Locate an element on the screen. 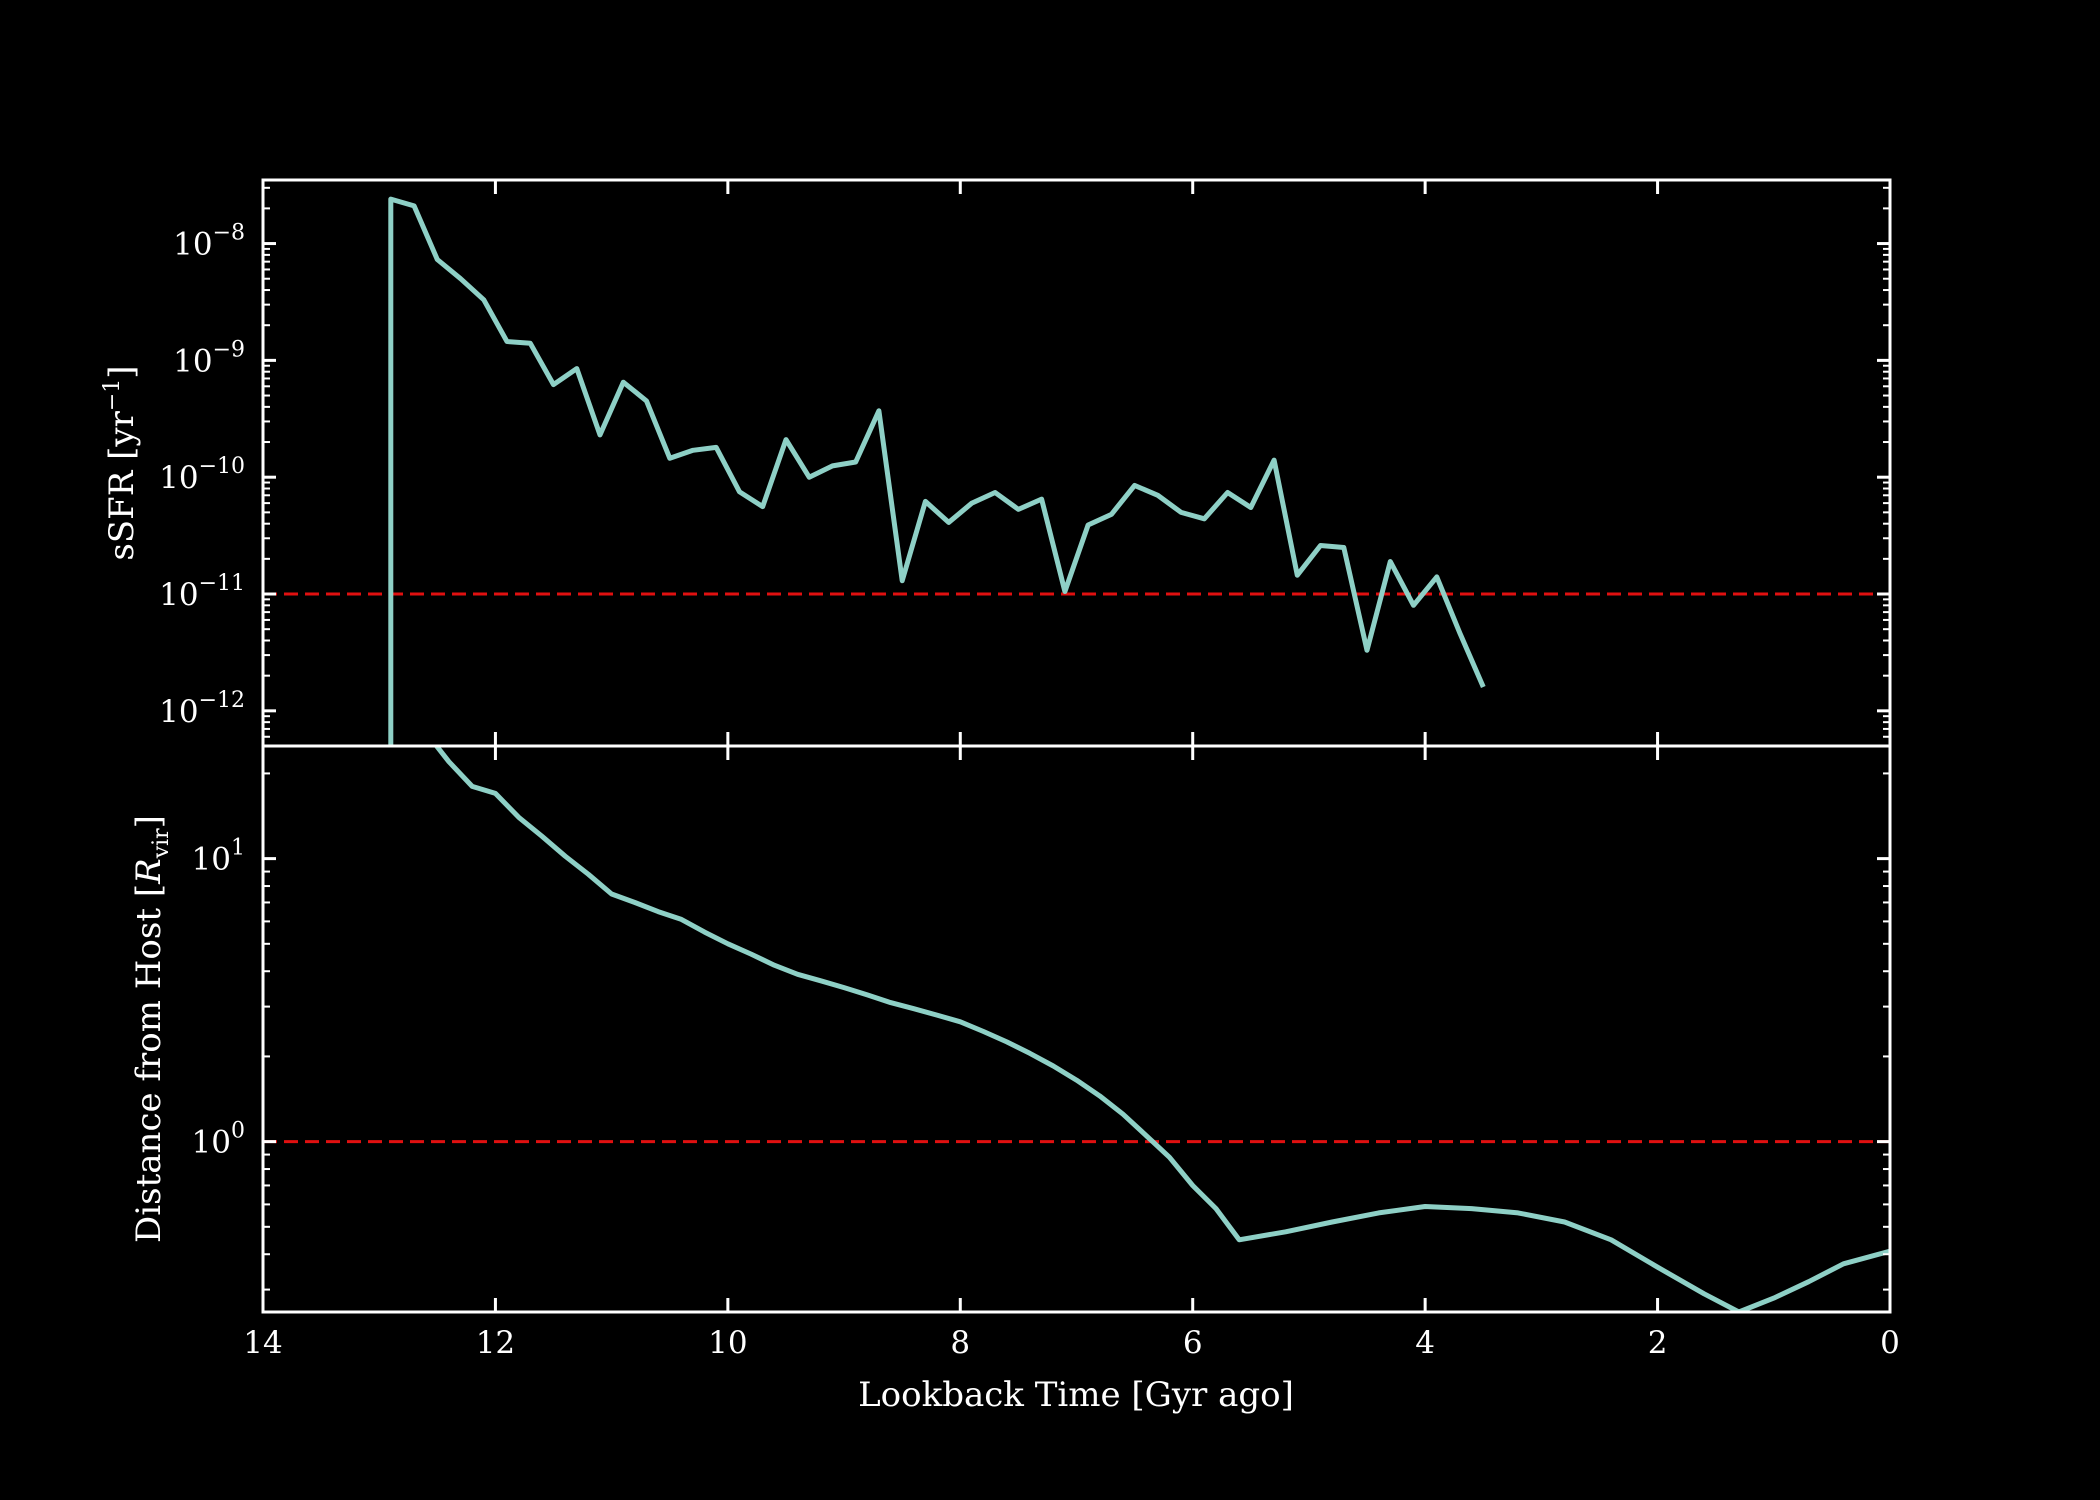 The width and height of the screenshot is (2100, 1500). distance-ytick-labels: 10¹ 10⁰ is located at coordinates (218, 998).